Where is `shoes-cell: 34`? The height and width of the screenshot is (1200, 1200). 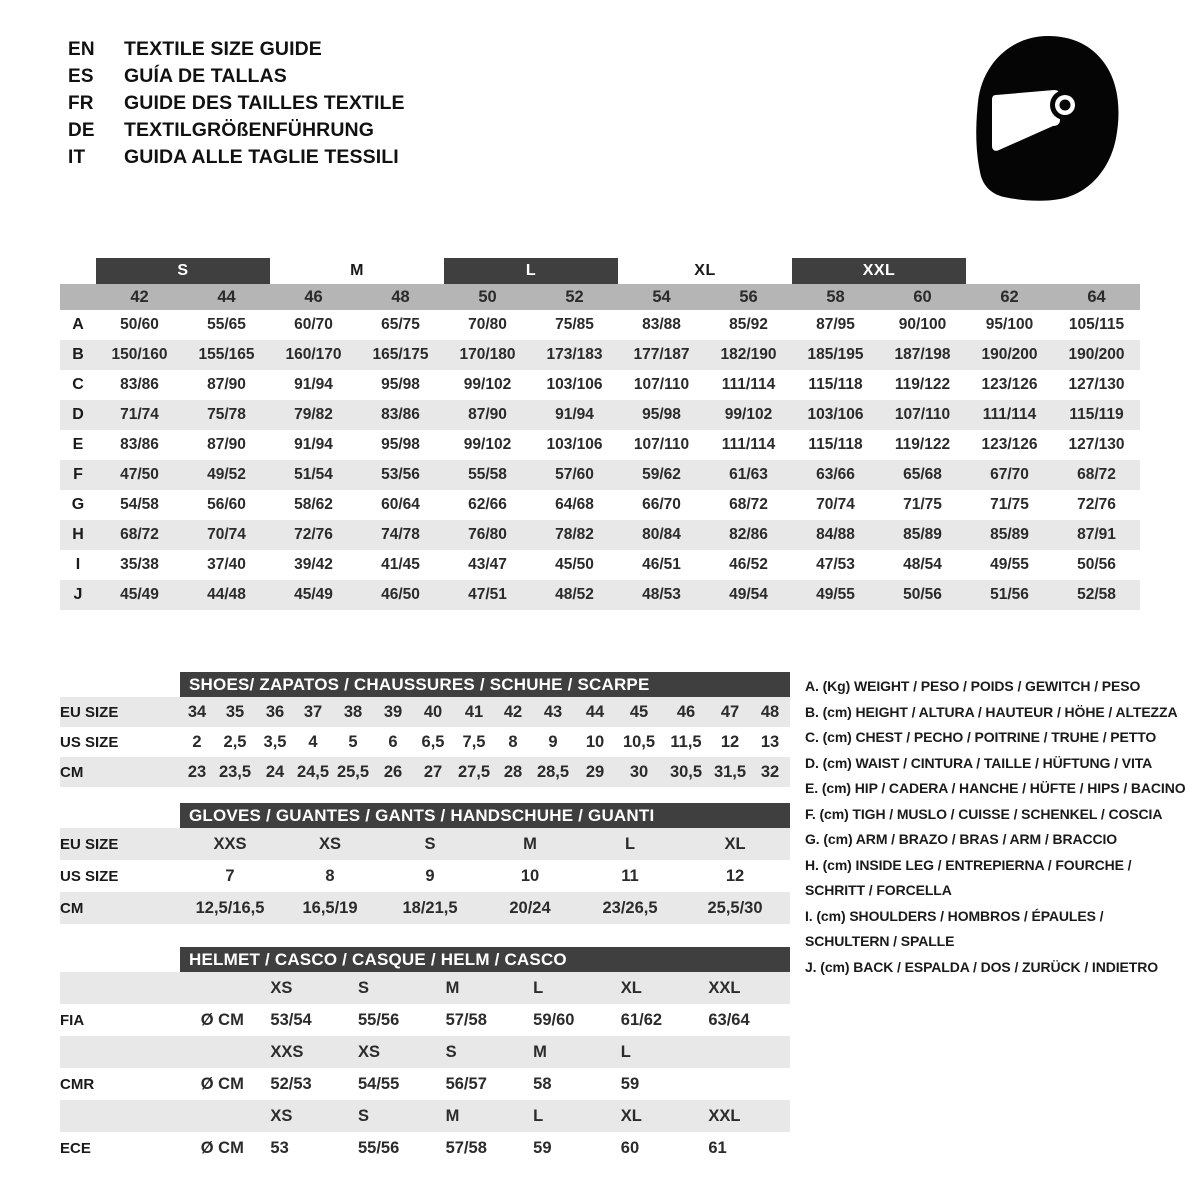
shoes-cell: 34 is located at coordinates (197, 711).